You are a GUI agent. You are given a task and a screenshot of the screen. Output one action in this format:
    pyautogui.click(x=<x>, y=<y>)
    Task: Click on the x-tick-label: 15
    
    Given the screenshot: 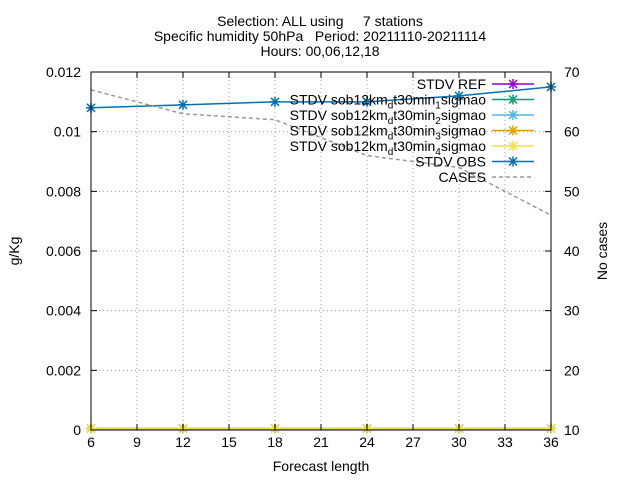 What is the action you would take?
    pyautogui.click(x=229, y=442)
    